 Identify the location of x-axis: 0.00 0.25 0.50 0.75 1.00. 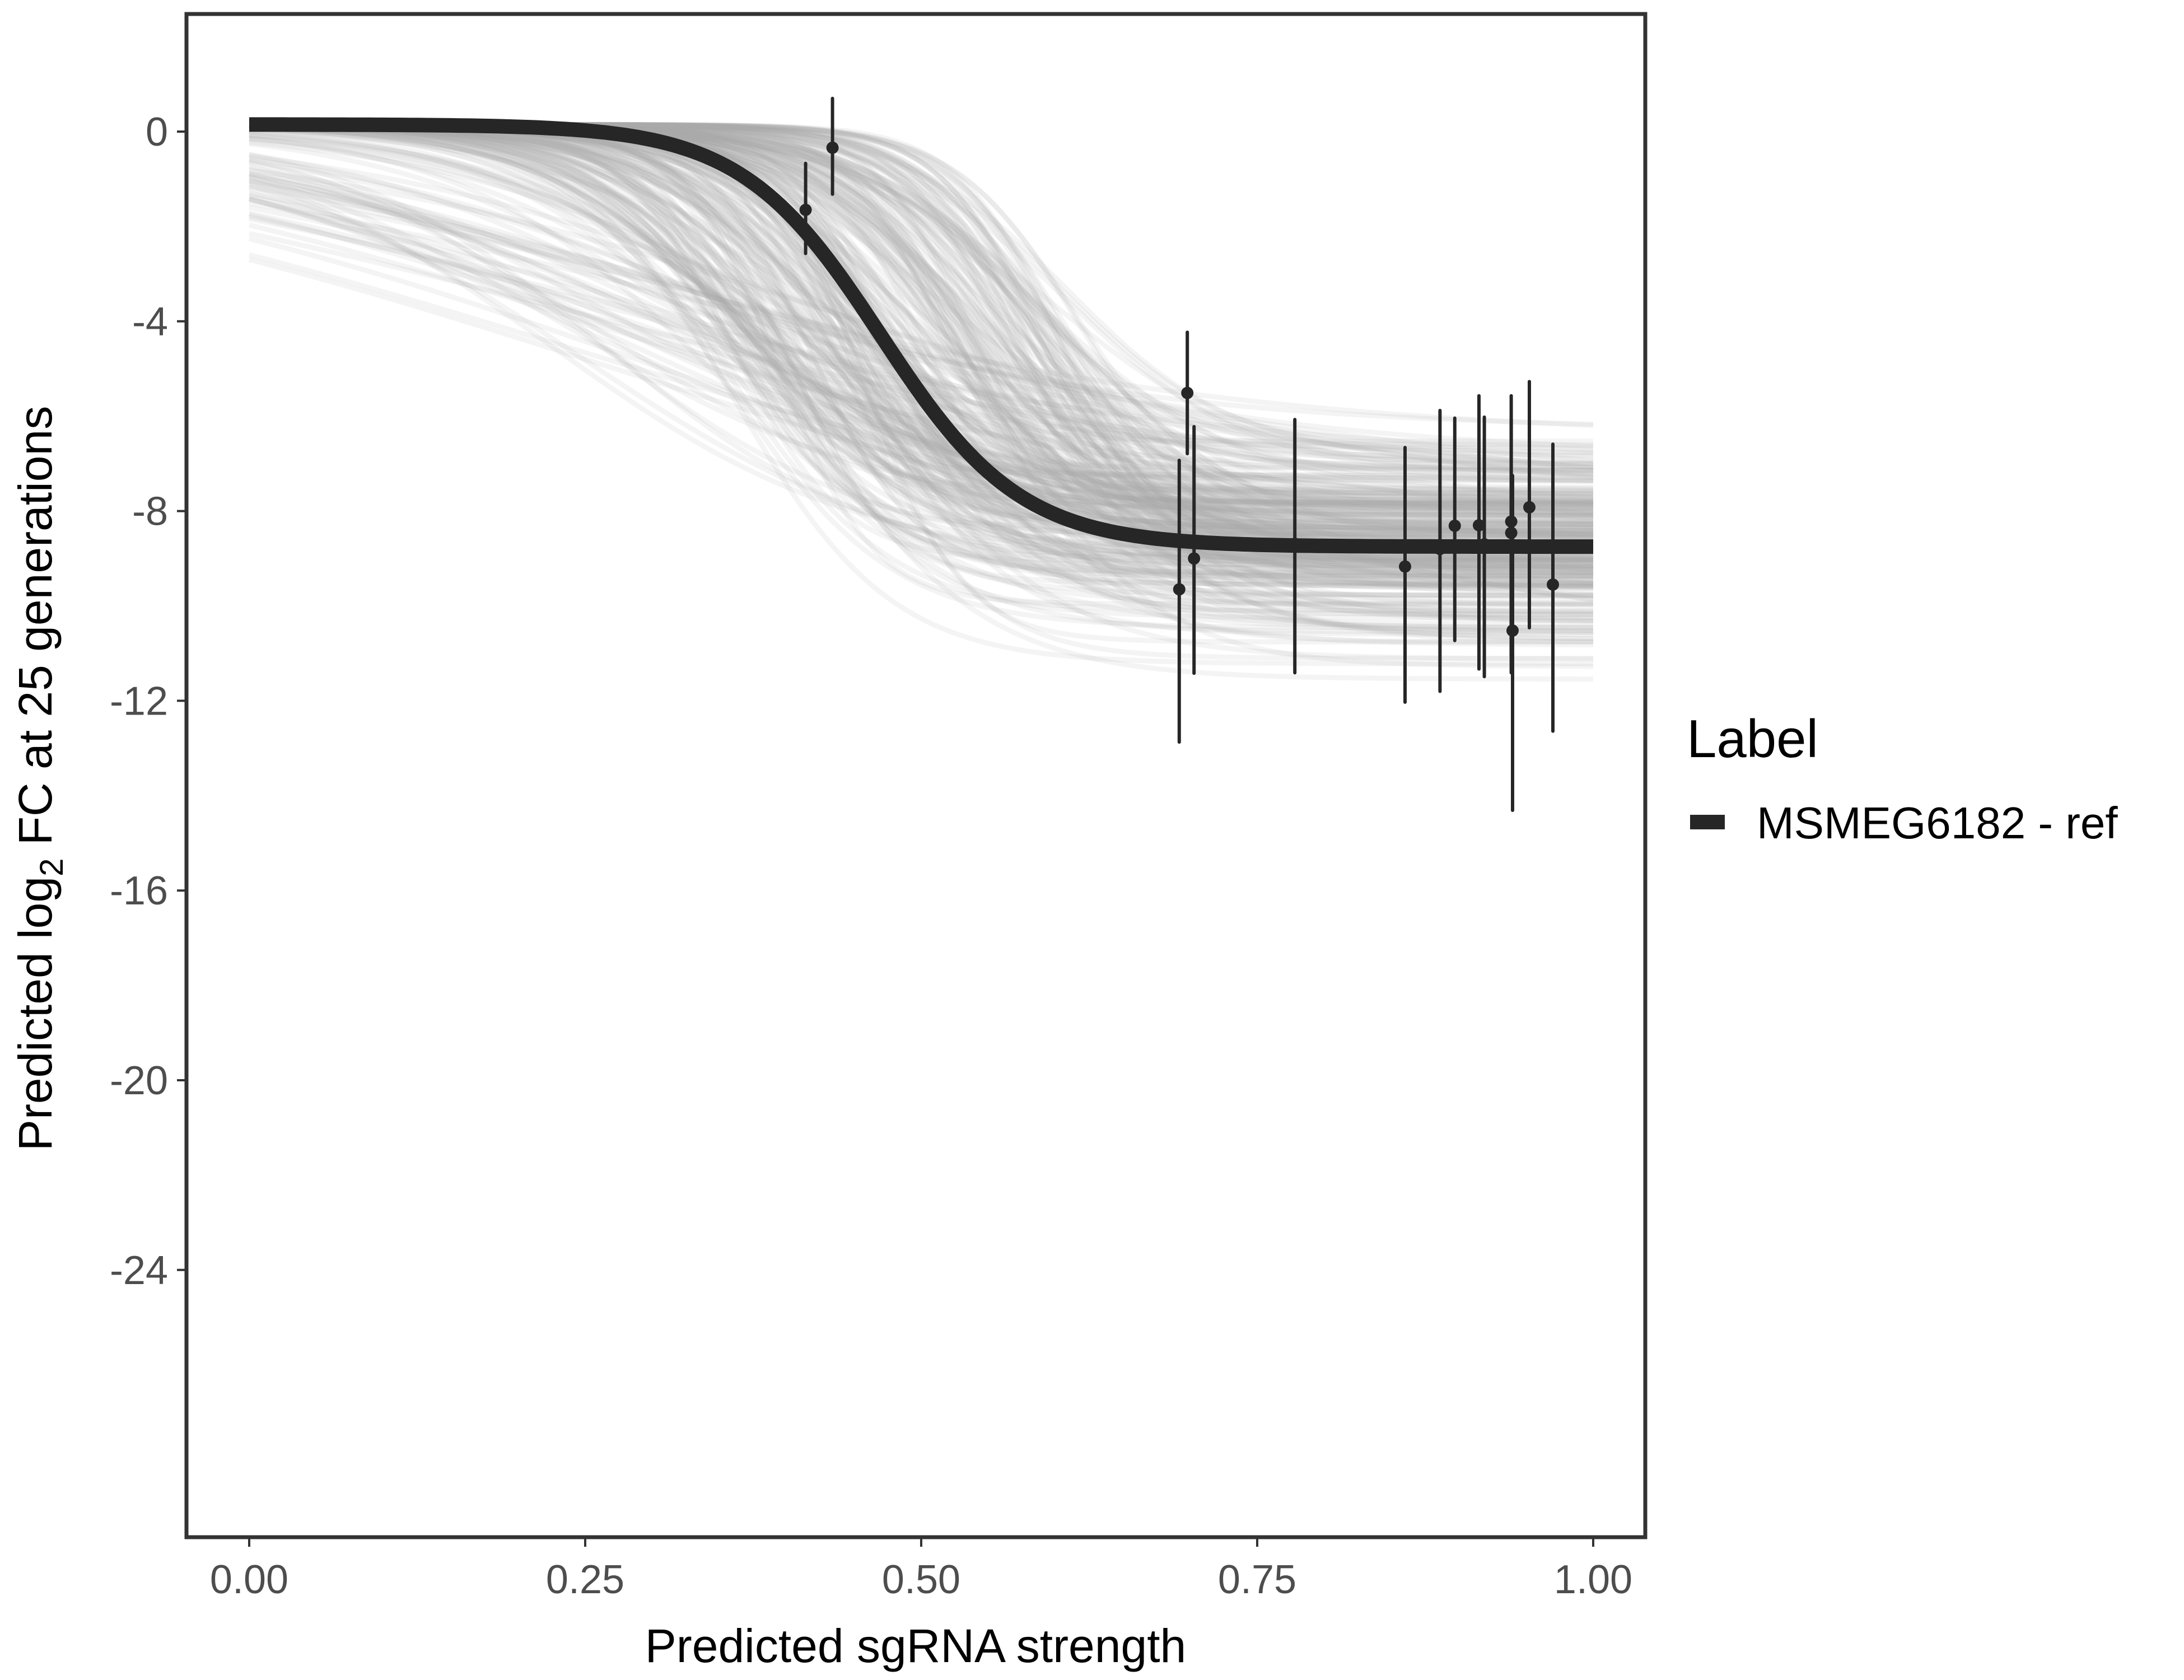
(921, 1570).